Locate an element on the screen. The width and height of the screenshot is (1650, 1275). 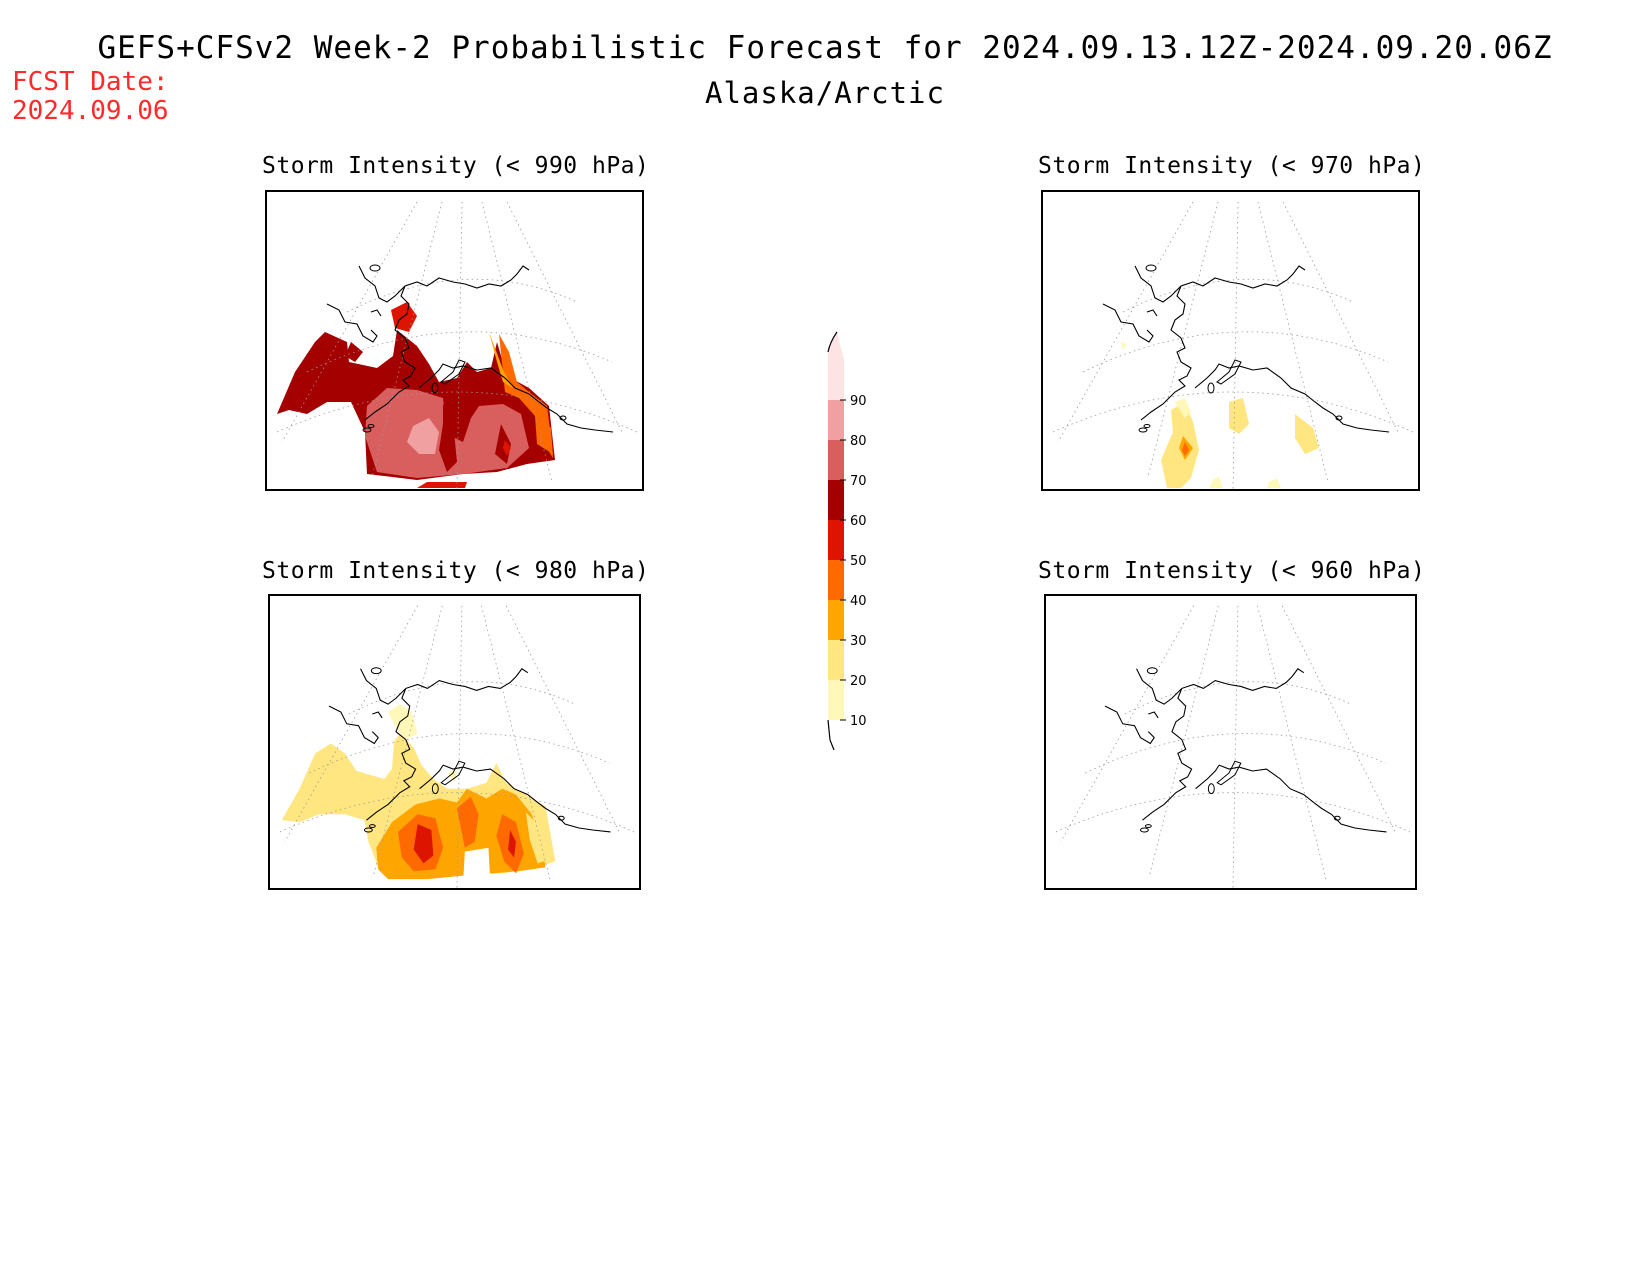
colorbar-tick-label: 90 is located at coordinates (858, 401).